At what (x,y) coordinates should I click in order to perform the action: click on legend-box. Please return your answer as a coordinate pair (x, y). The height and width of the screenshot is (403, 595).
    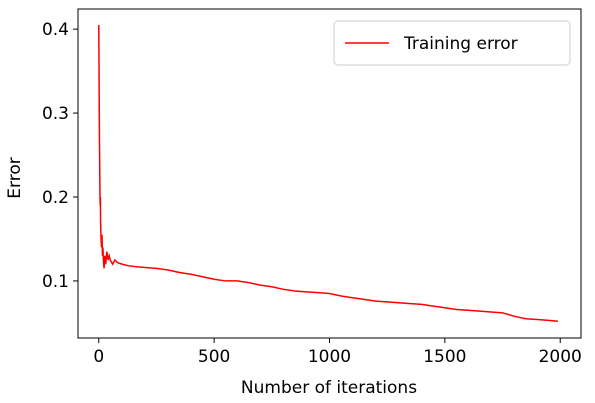
    Looking at the image, I should click on (452, 43).